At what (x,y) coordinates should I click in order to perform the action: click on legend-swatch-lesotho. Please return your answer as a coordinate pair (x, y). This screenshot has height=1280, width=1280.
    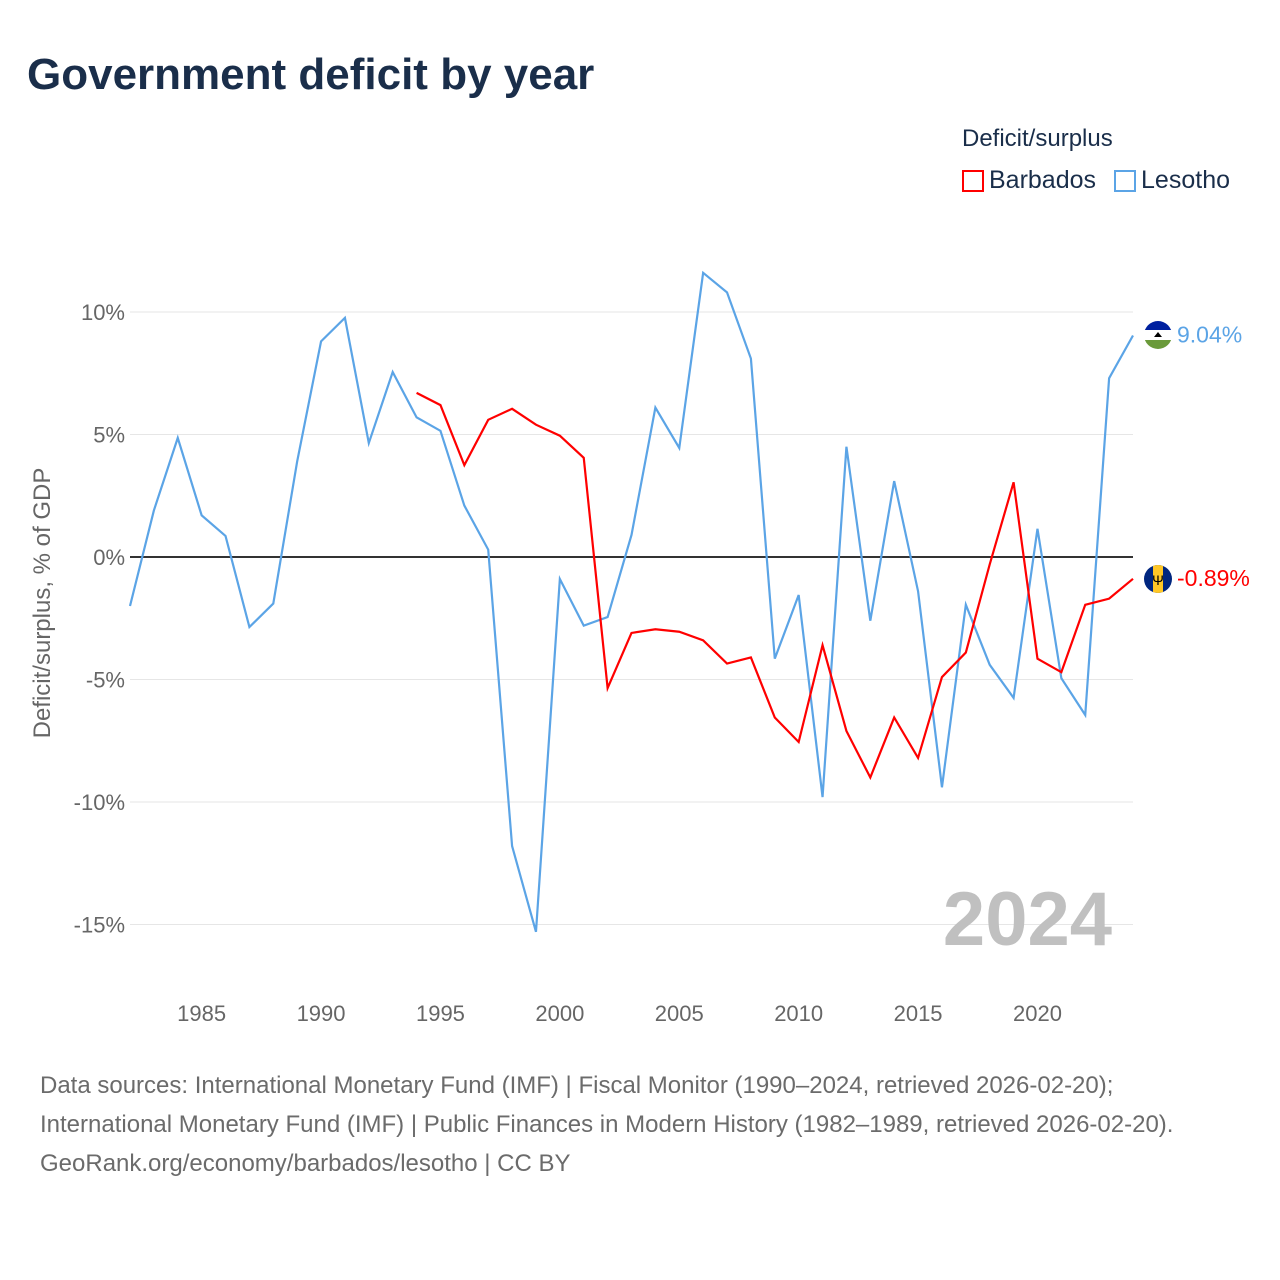
    Looking at the image, I should click on (1125, 180).